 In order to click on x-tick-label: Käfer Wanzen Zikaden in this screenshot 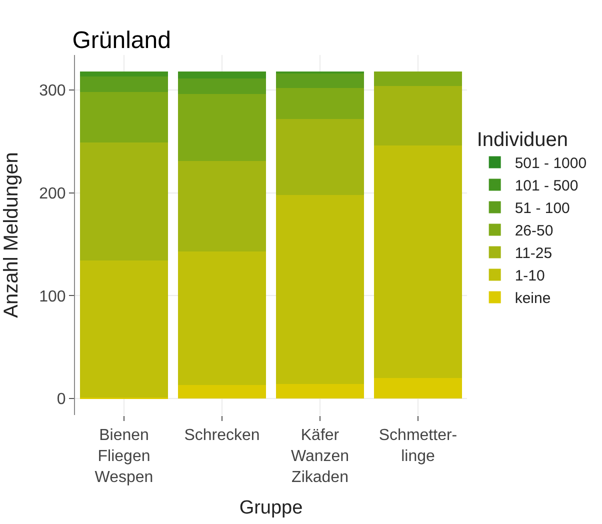, I will do `click(320, 456)`.